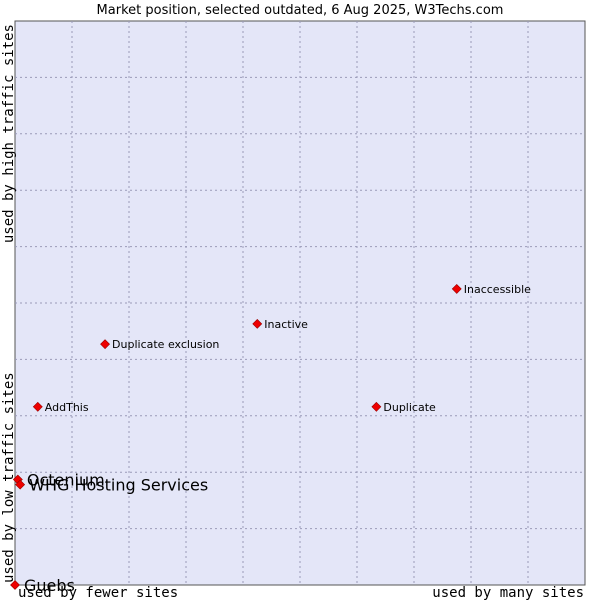 The image size is (600, 600). I want to click on data-point-label: AddThis, so click(67, 407).